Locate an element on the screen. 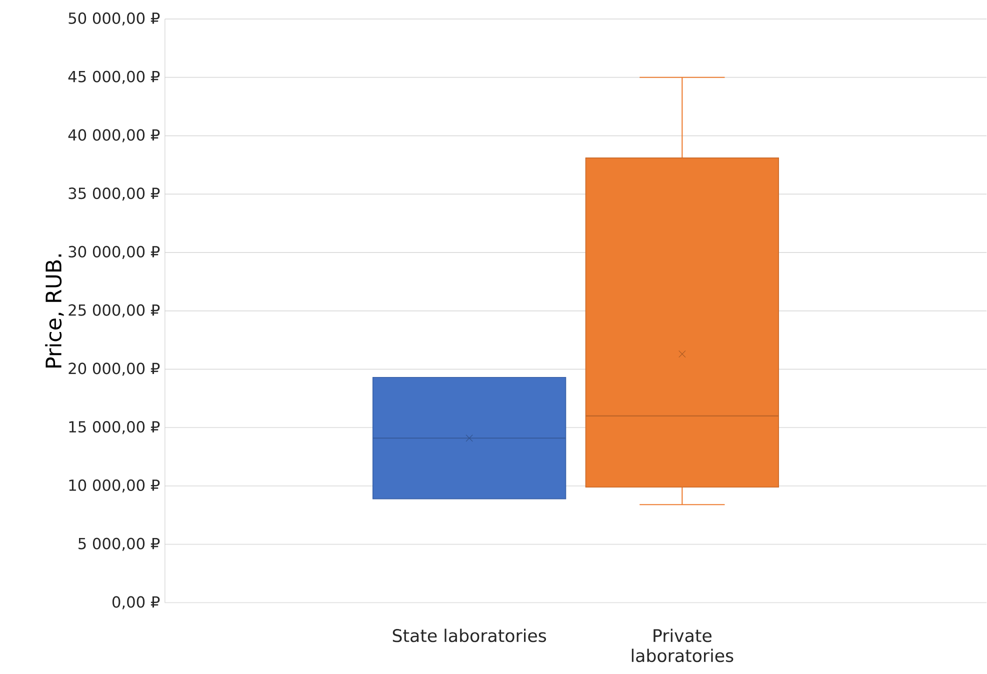  y-tick-label: 0,00 ₽ is located at coordinates (136, 603).